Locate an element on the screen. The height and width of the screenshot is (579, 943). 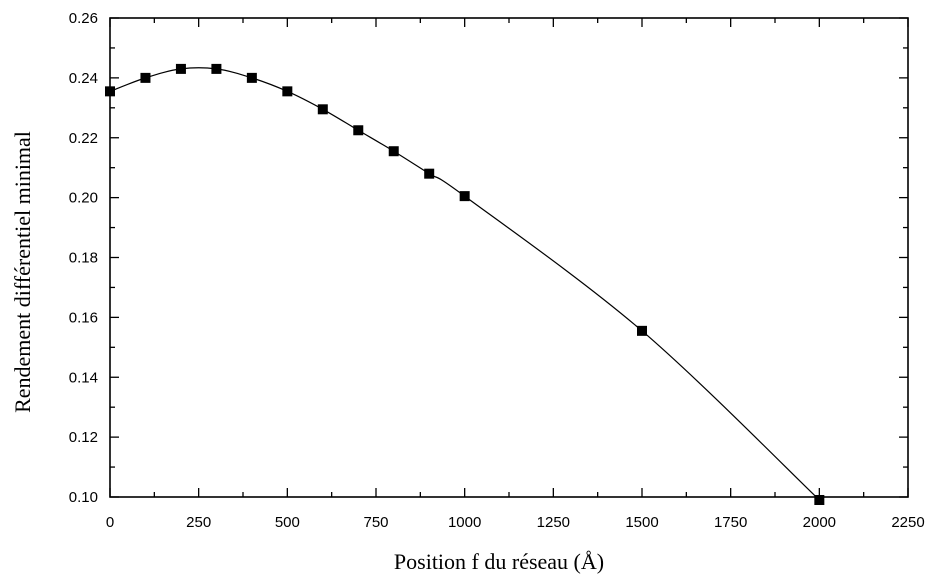
y-tick-label: 0.10 is located at coordinates (83, 497).